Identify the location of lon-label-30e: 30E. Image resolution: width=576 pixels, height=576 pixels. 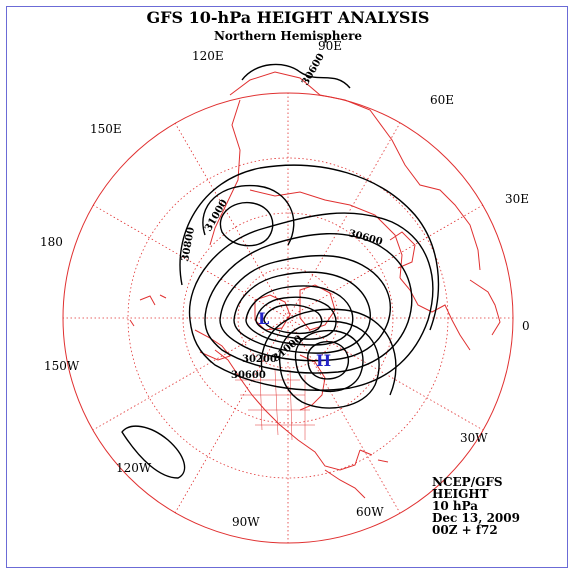
(517, 199).